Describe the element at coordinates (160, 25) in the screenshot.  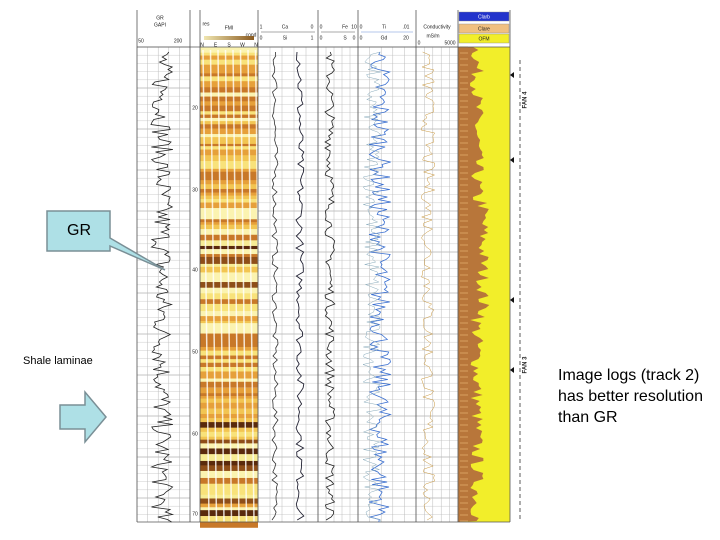
I see `header-label: GAPI` at that location.